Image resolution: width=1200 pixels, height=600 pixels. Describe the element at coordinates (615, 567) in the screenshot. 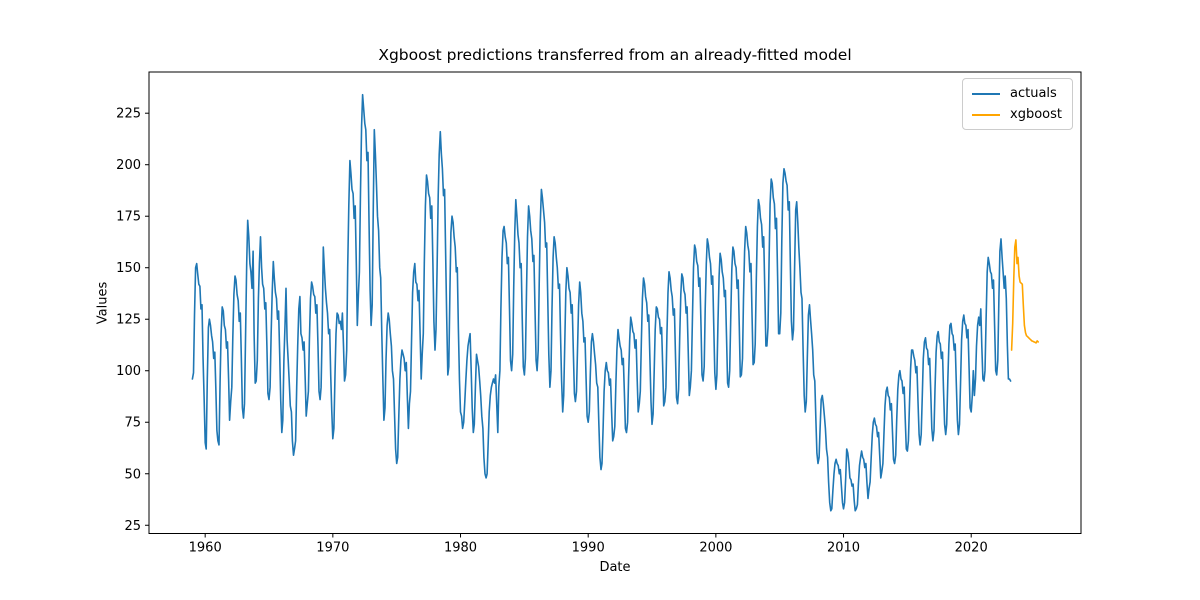

I see `x-axis-label: Date` at that location.